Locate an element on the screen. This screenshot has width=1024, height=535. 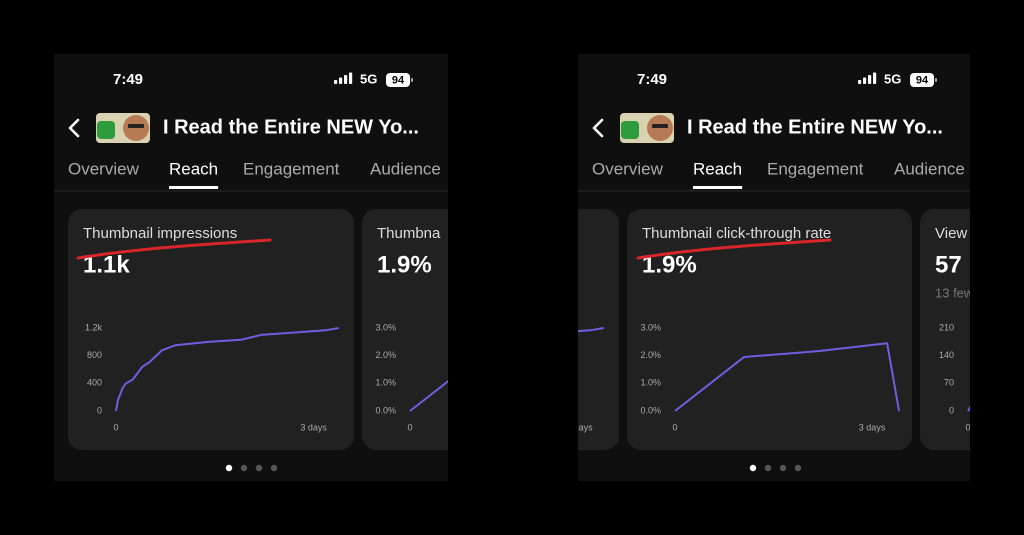
metric-card: View 57 13 few 0 70 140 210 0 is located at coordinates (972, 329).